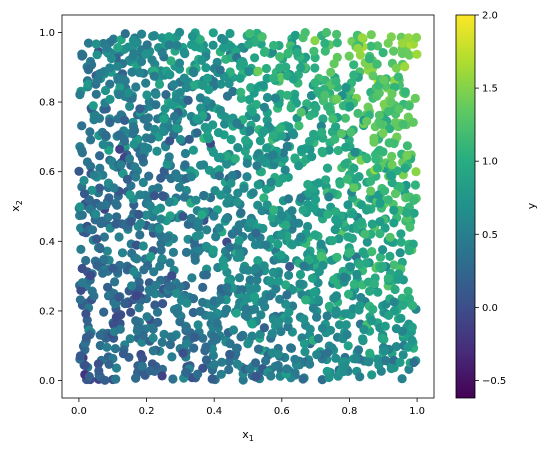  Describe the element at coordinates (490, 162) in the screenshot. I see `colorbar-tick-label: 1.0` at that location.